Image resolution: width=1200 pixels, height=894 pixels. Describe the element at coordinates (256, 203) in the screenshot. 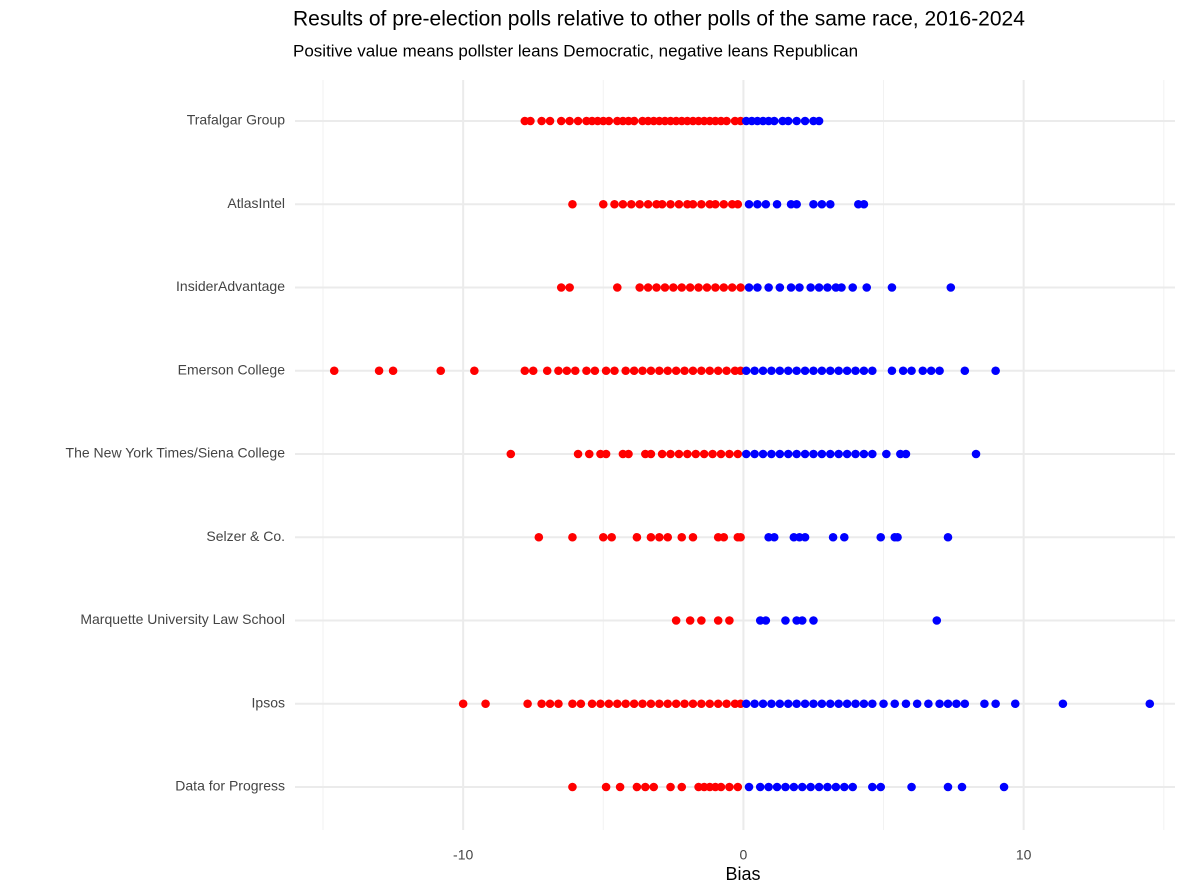

I see `y-tick-label: AtlasIntel` at that location.